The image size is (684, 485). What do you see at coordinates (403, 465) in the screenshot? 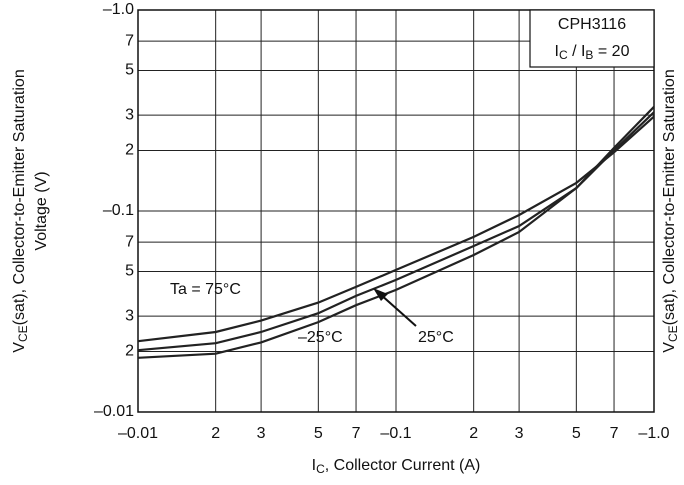
I see `x-label-rest: , Collector Current (A)` at bounding box center [403, 465].